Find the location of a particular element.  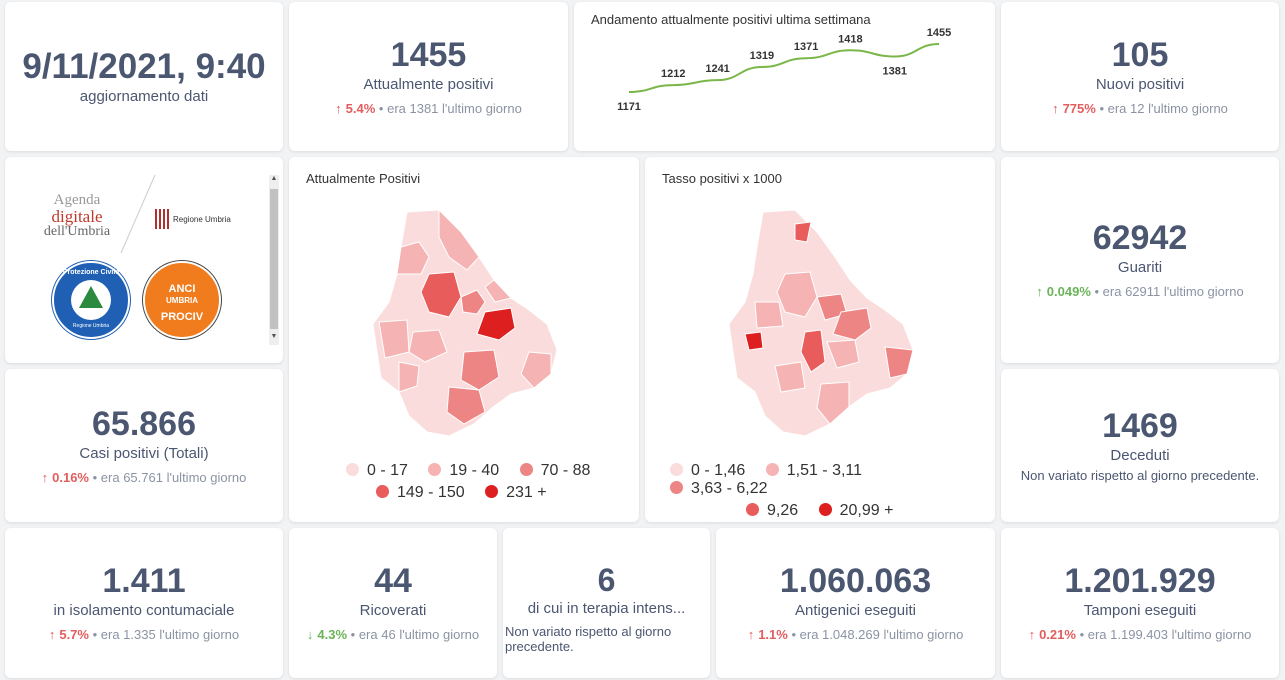

map-tasso-positivi is located at coordinates (820, 327).